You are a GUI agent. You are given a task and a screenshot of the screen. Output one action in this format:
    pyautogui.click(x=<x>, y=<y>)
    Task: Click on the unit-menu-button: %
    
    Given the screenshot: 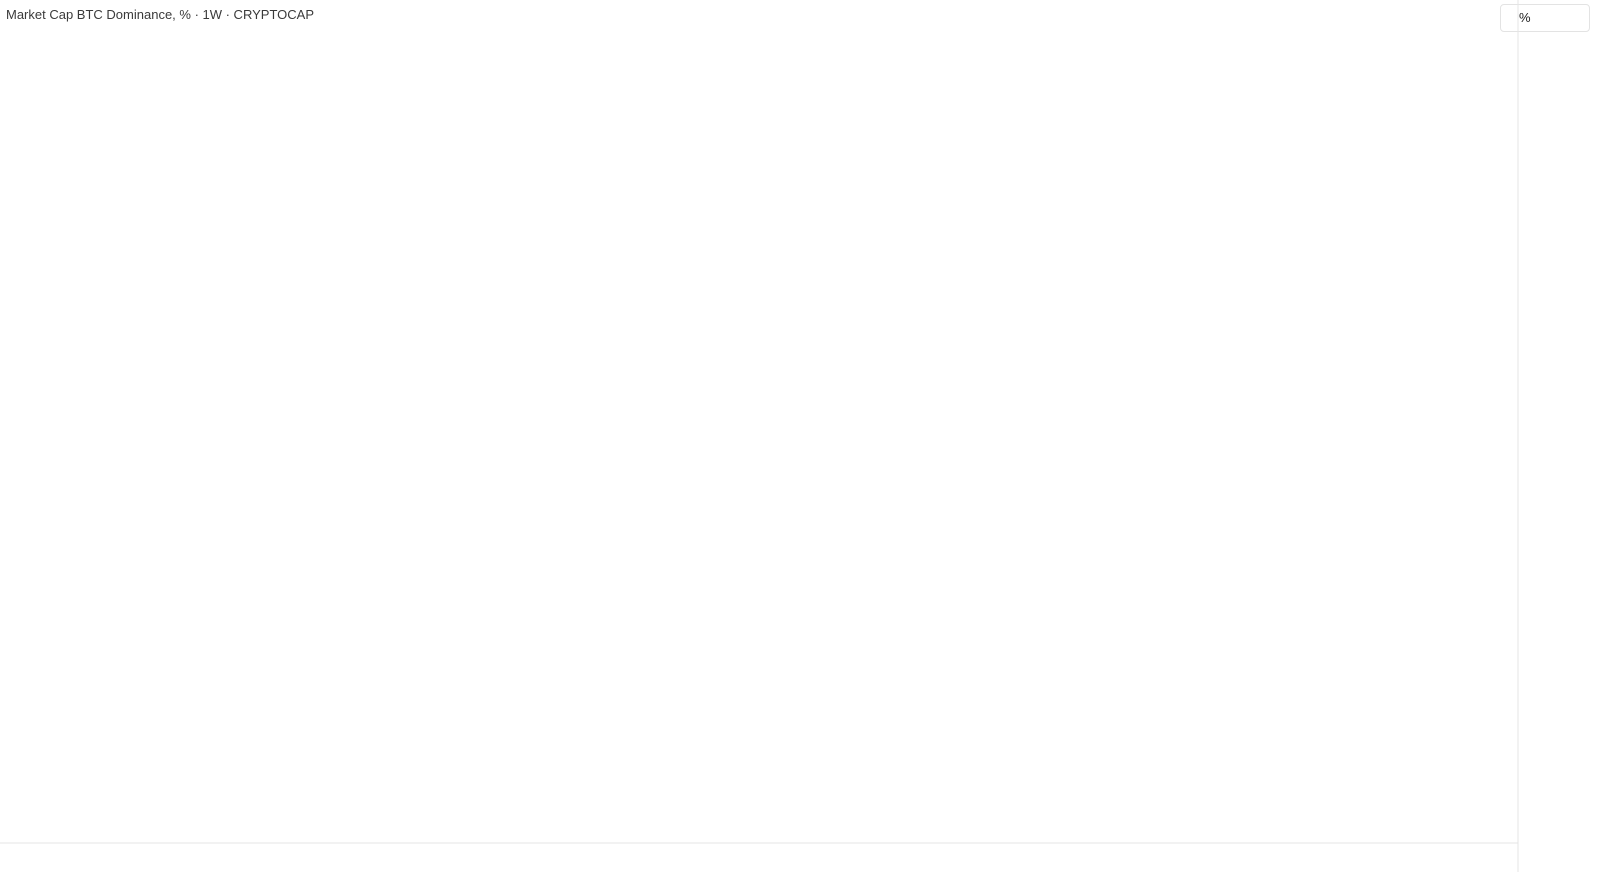 What is the action you would take?
    pyautogui.click(x=1545, y=18)
    